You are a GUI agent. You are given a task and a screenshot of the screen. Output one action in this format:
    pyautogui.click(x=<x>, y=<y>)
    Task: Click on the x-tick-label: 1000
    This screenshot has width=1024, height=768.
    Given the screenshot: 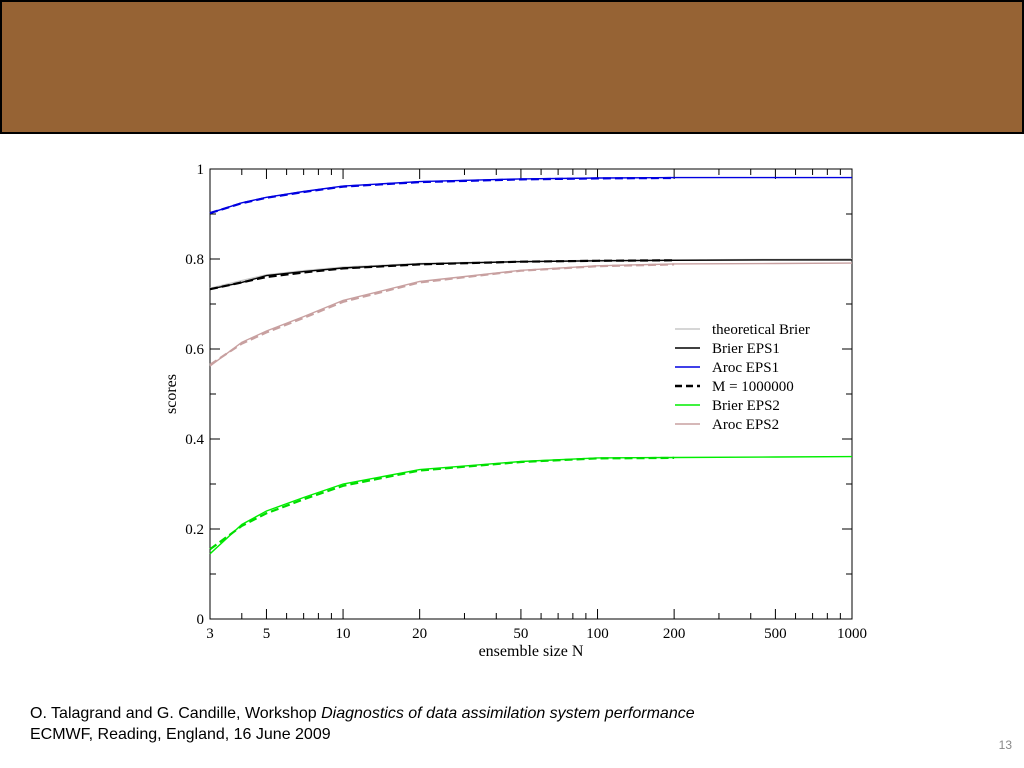 What is the action you would take?
    pyautogui.click(x=852, y=634)
    